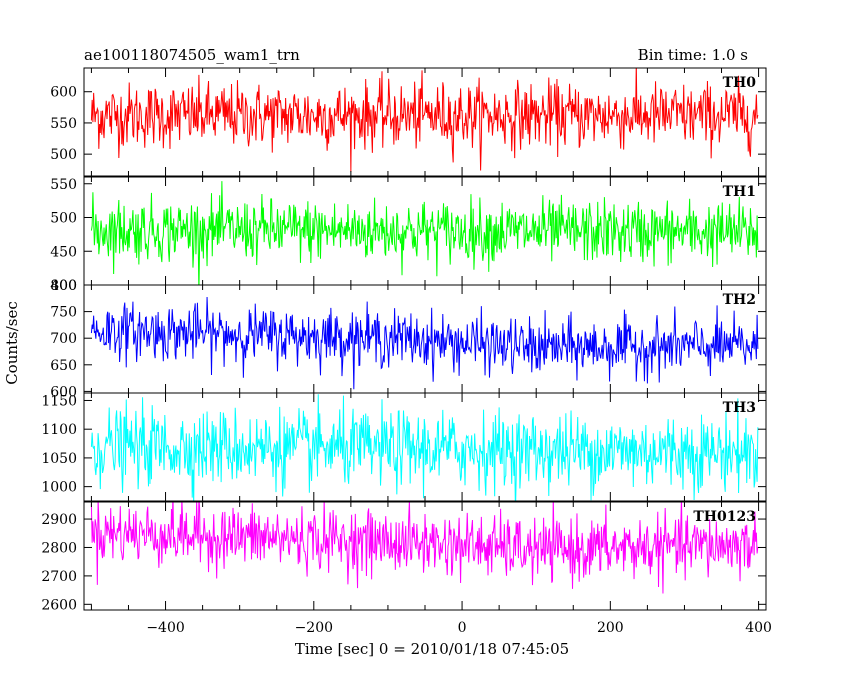 Image resolution: width=850 pixels, height=680 pixels. I want to click on y-tick-label: 1100, so click(59, 430).